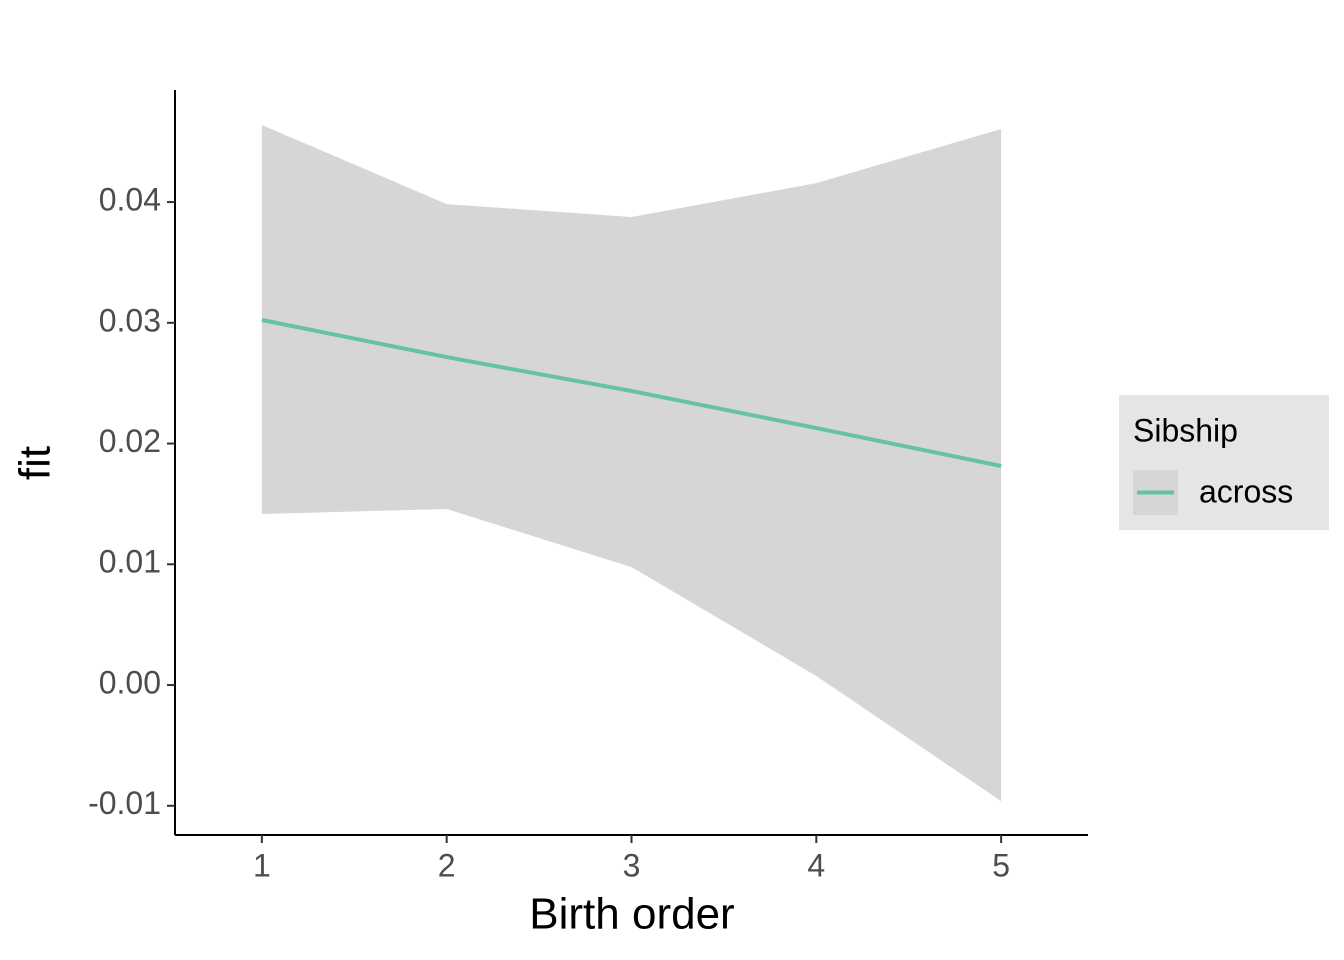 Image resolution: width=1344 pixels, height=960 pixels. What do you see at coordinates (631, 393) in the screenshot?
I see `fit-line` at bounding box center [631, 393].